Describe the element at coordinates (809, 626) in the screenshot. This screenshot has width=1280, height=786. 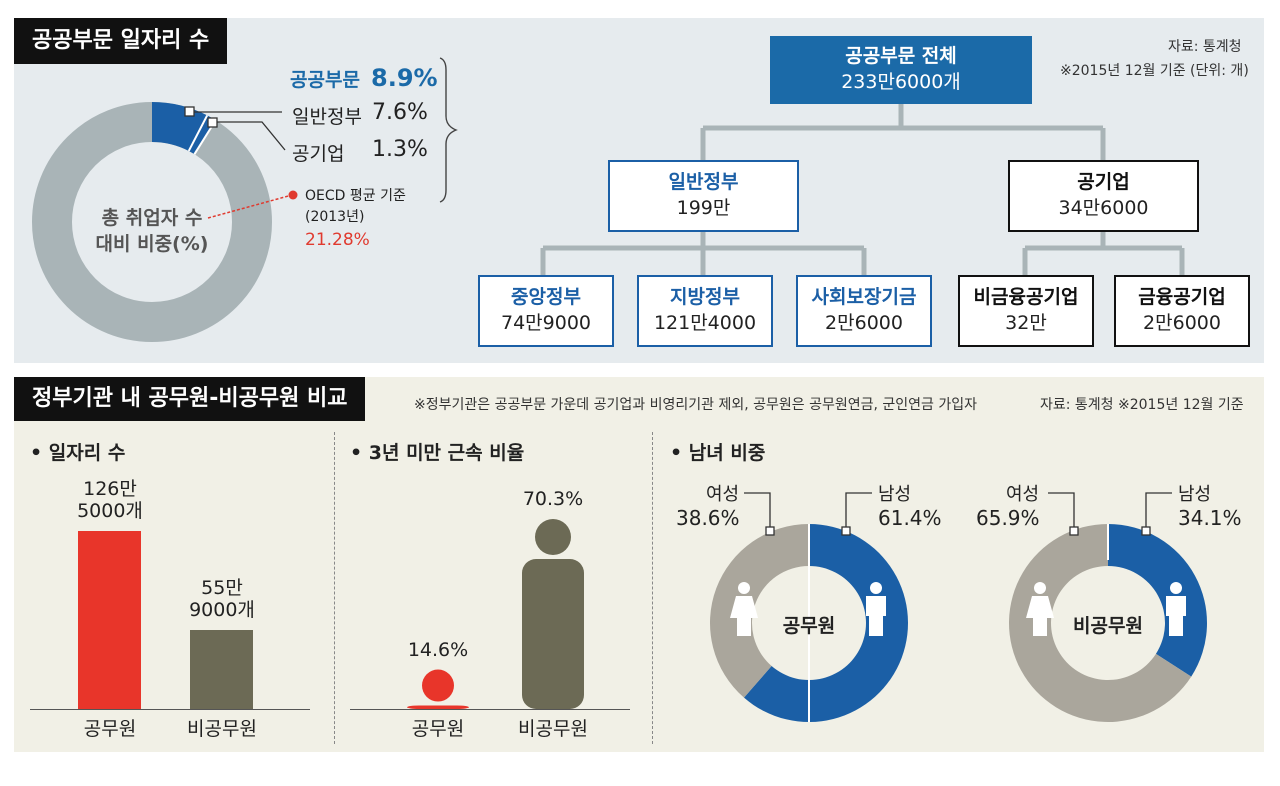
I see `gender1-center: 공무원` at that location.